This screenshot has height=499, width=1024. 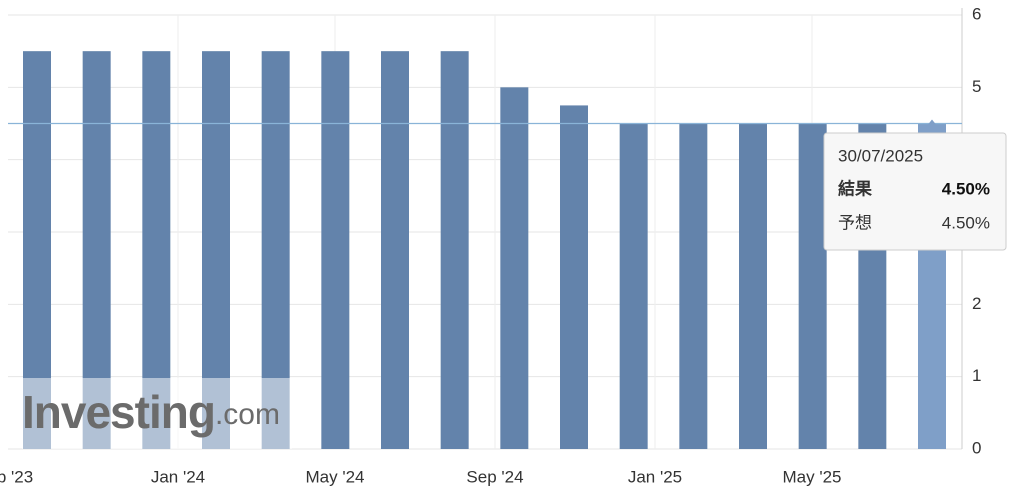 What do you see at coordinates (966, 222) in the screenshot?
I see `tooltip-forecast: 4.50%` at bounding box center [966, 222].